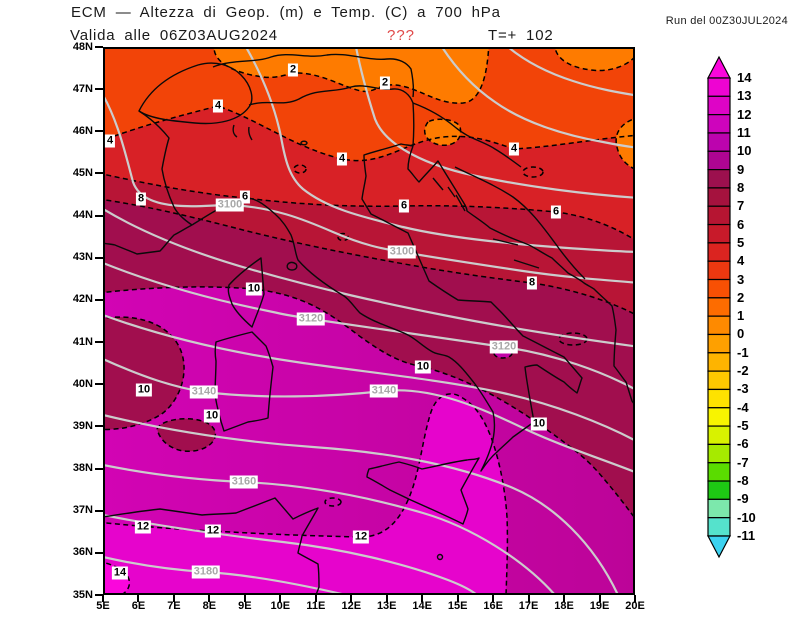 The image size is (800, 618). What do you see at coordinates (401, 35) in the screenshot?
I see `unknown-marker: ???` at bounding box center [401, 35].